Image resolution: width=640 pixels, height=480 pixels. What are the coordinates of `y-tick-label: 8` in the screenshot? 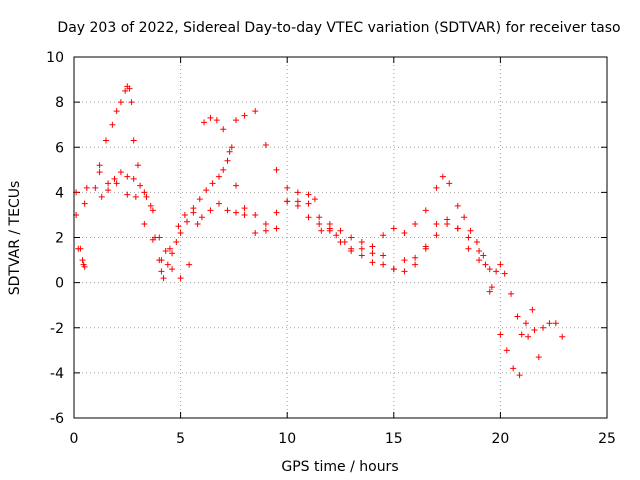 It's located at (59, 103).